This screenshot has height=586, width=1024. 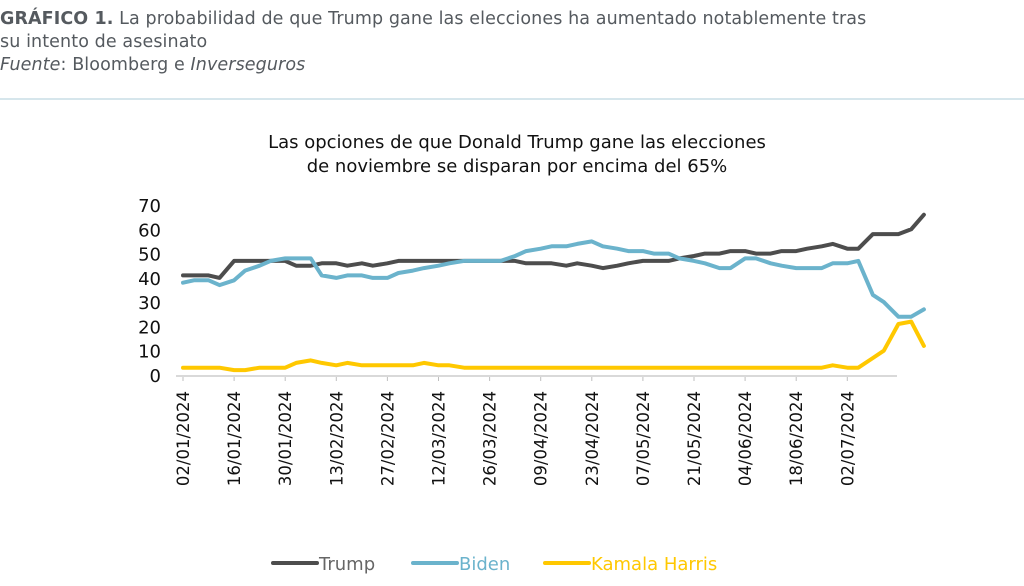 I want to click on y-tick-label: 40, so click(x=149, y=279).